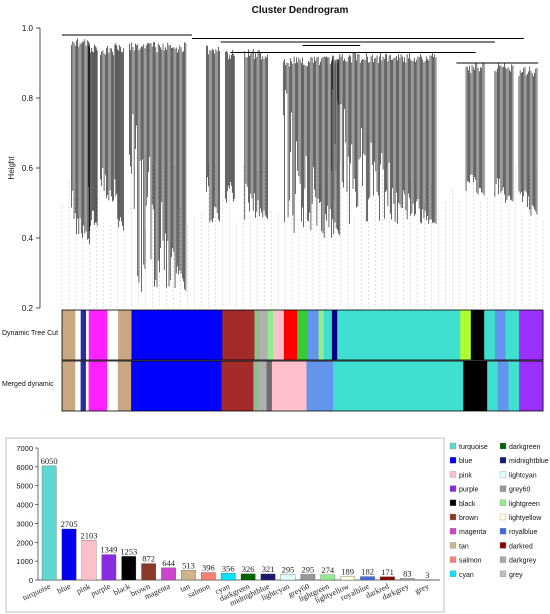 The image size is (550, 614). What do you see at coordinates (188, 565) in the screenshot?
I see `bar-value-label: 513` at bounding box center [188, 565].